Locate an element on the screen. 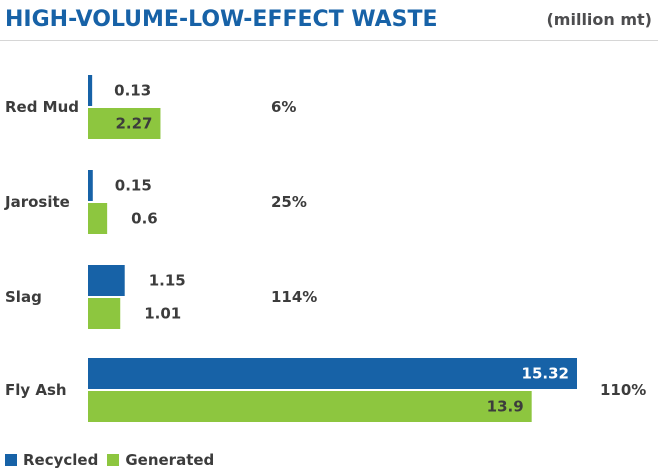 This screenshot has height=475, width=658. bar-recycled-fly-ash is located at coordinates (332, 373).